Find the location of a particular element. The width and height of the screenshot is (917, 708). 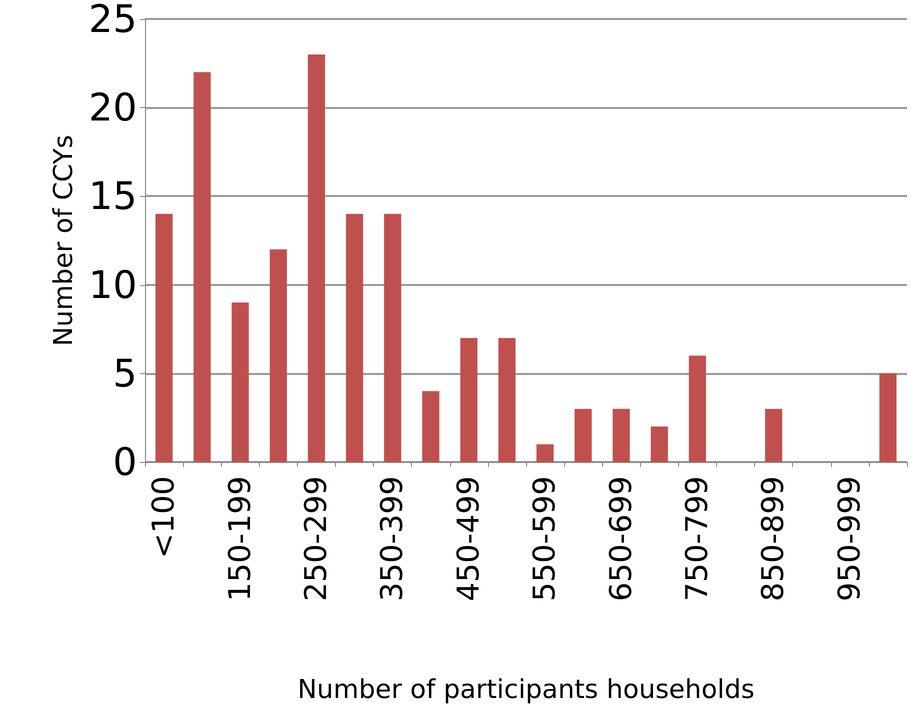

y-tick-label: 5 is located at coordinates (124, 373).